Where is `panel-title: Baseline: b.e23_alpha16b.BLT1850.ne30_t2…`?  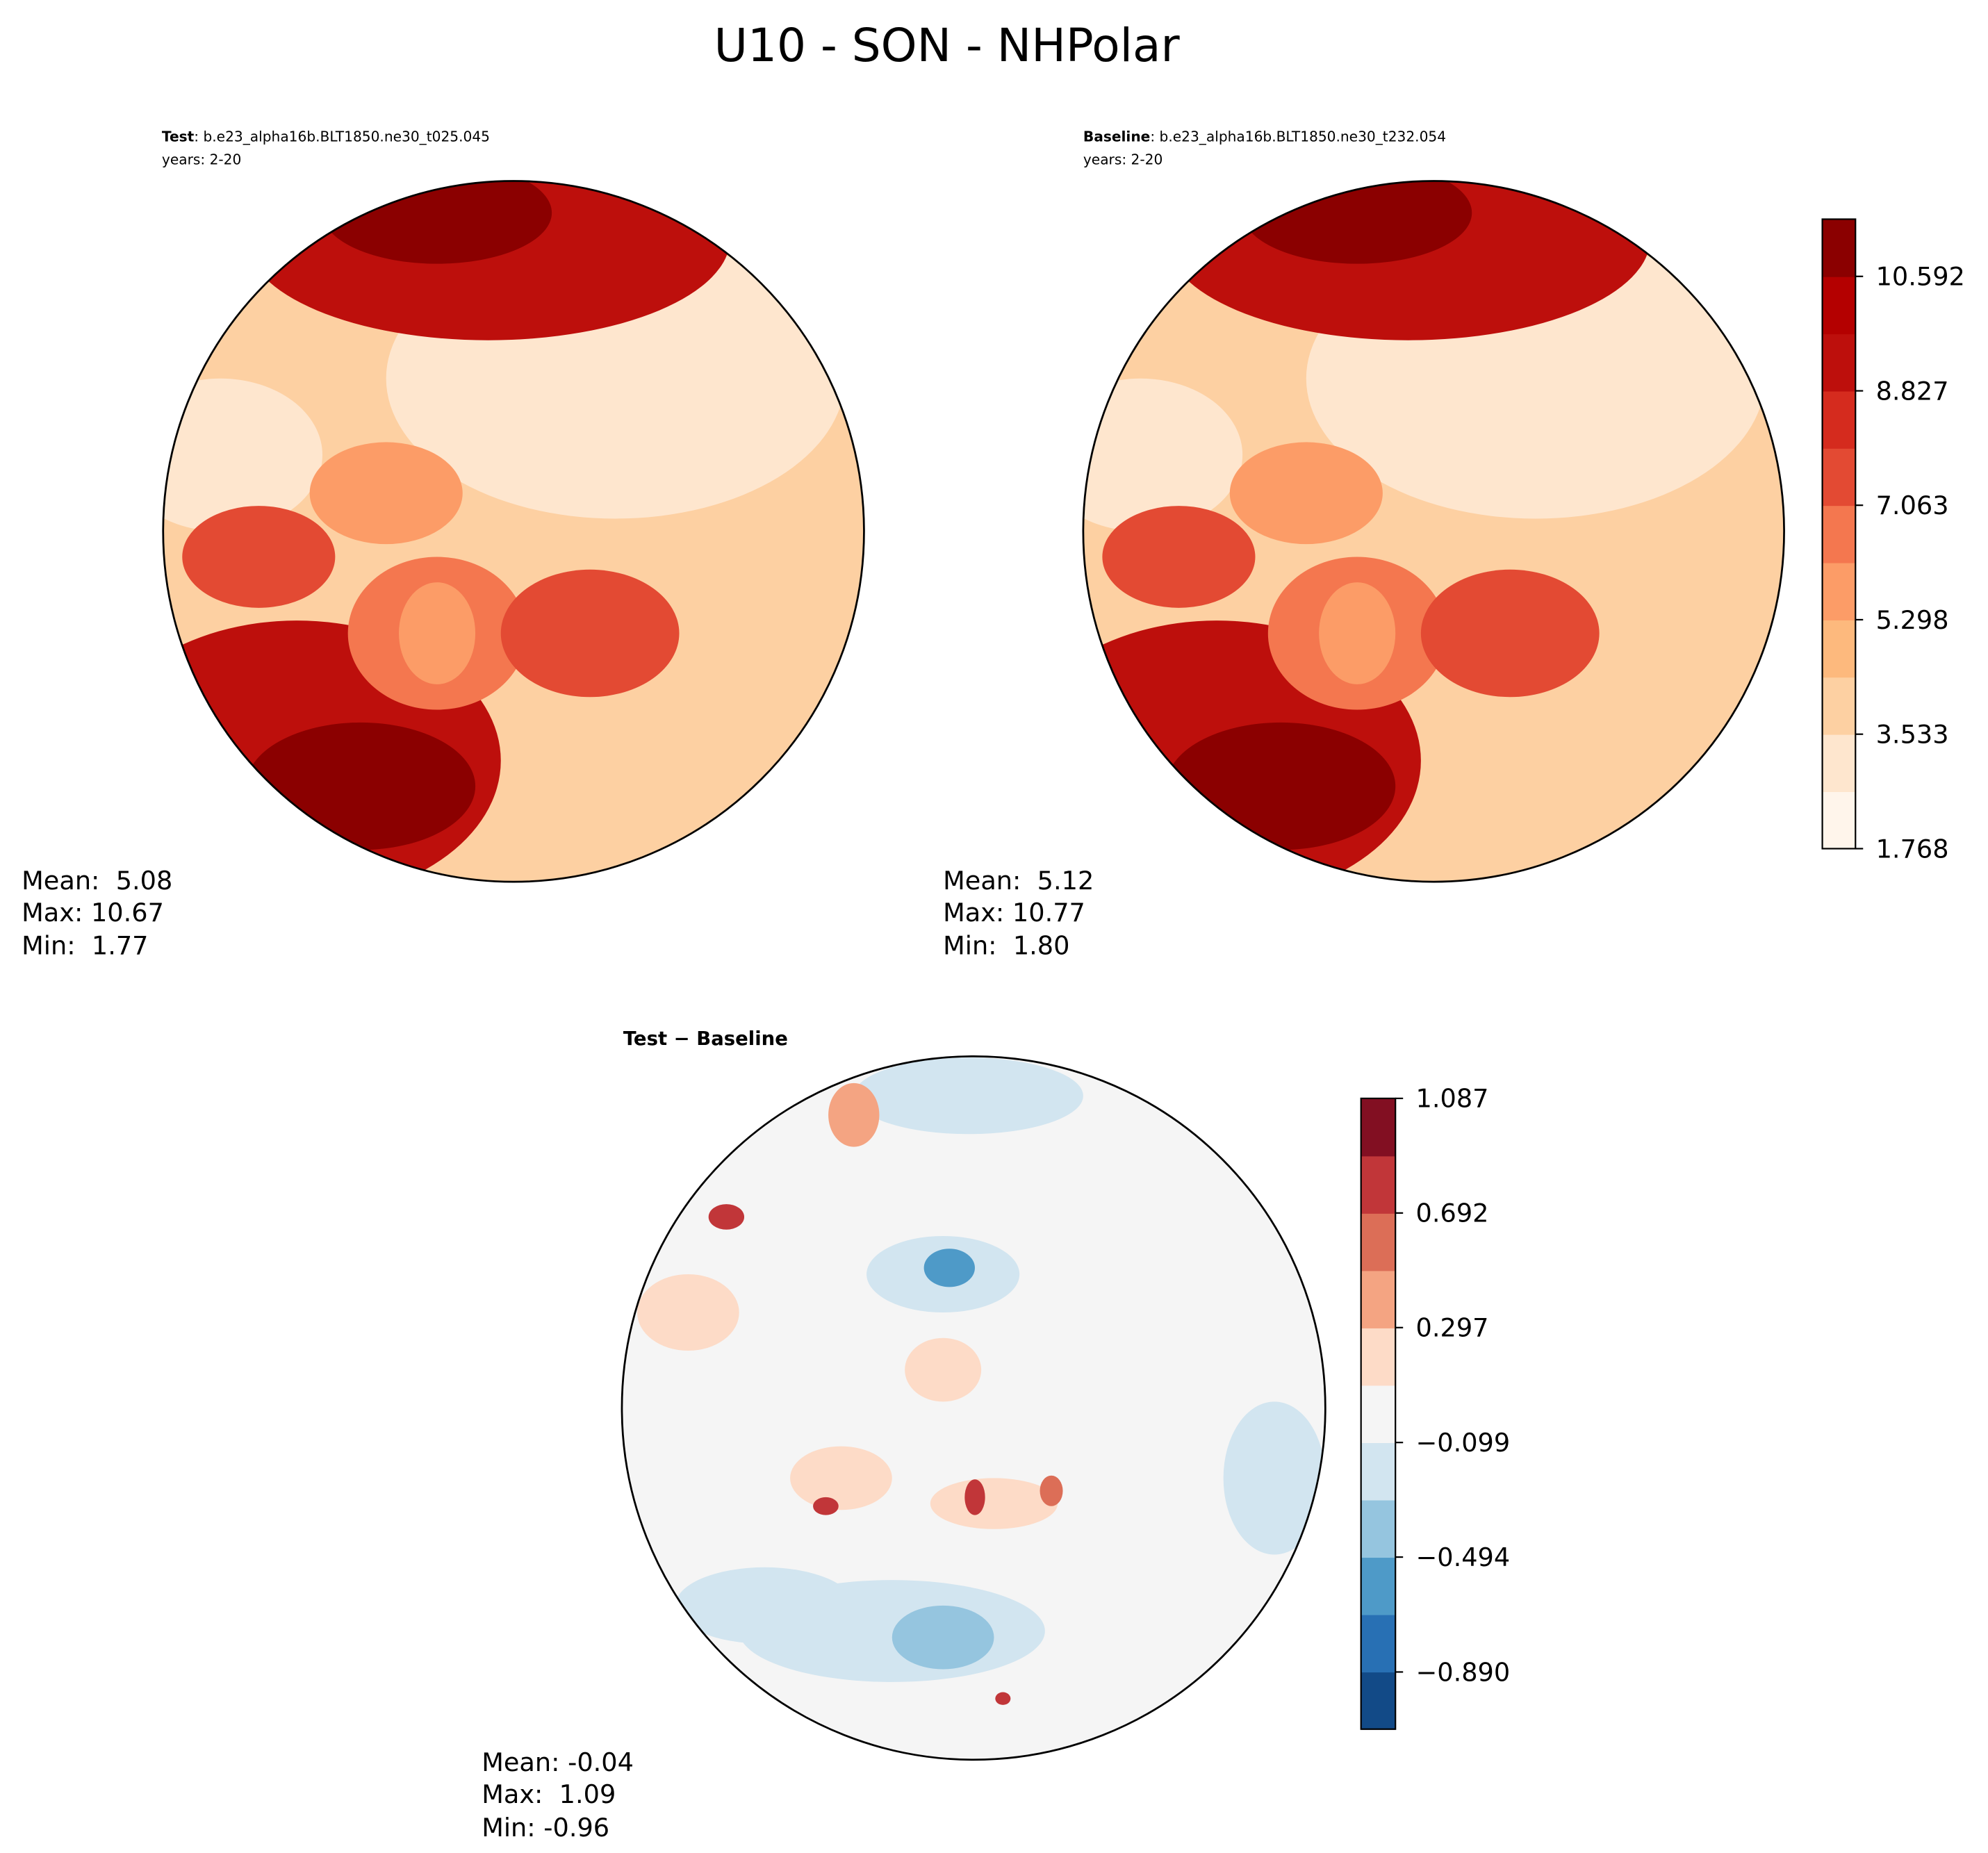
panel-title: Baseline: b.e23_alpha16b.BLT1850.ne30_t2… is located at coordinates (1264, 137).